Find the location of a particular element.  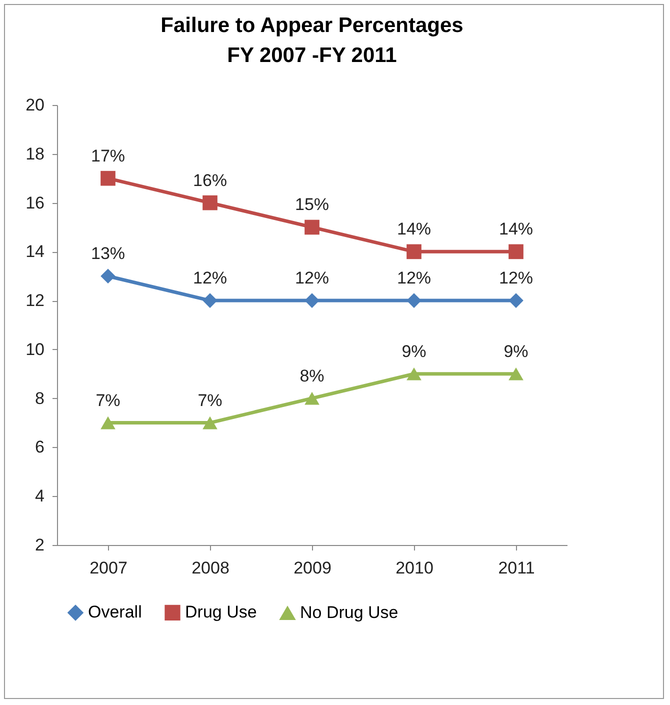

data-label: 16% is located at coordinates (210, 180).